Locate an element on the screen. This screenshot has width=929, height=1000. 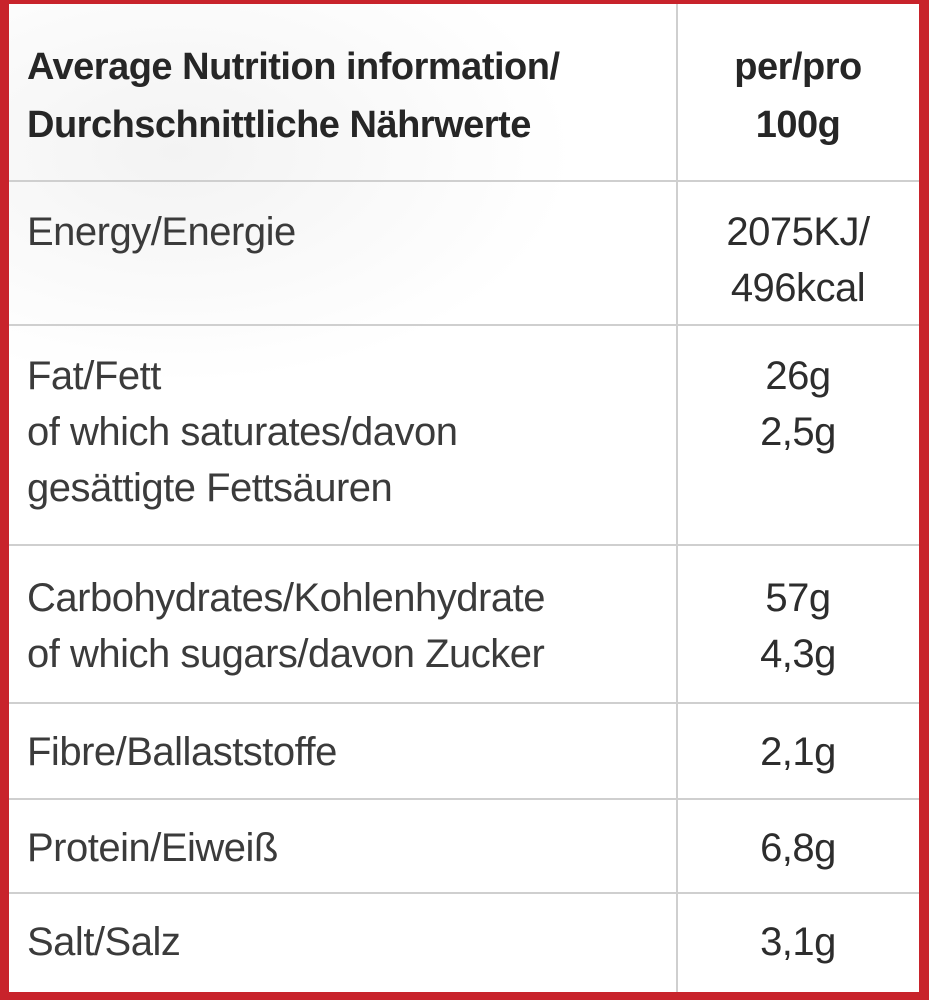
nutrient-value: 6,8g is located at coordinates (798, 848).